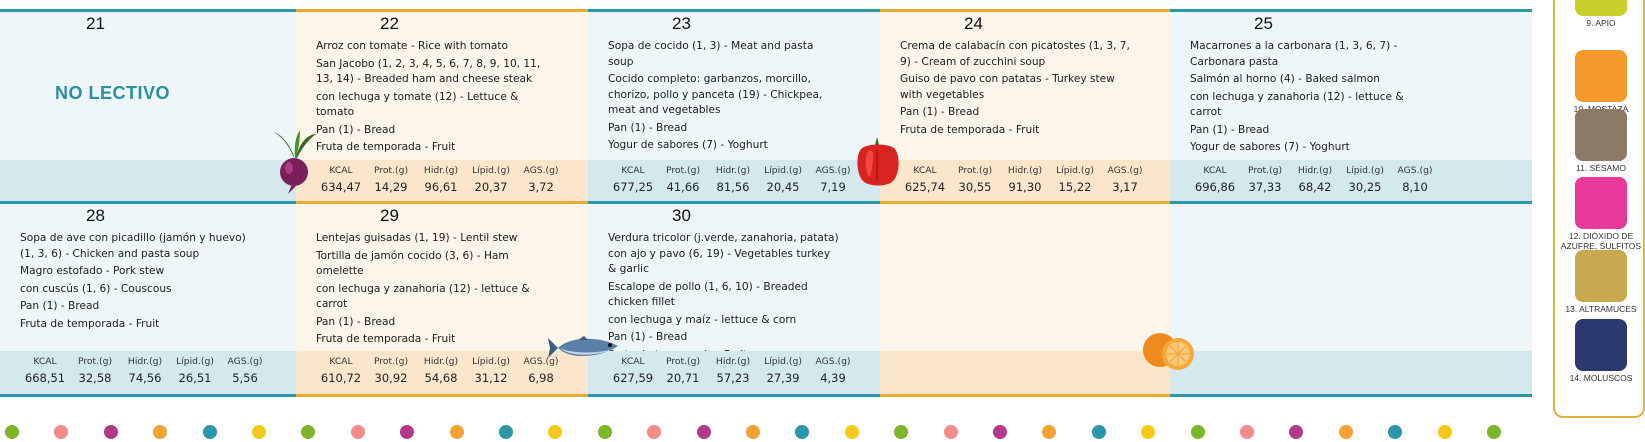 This screenshot has height=442, width=1645. I want to click on red-pepper-icon, so click(878, 161).